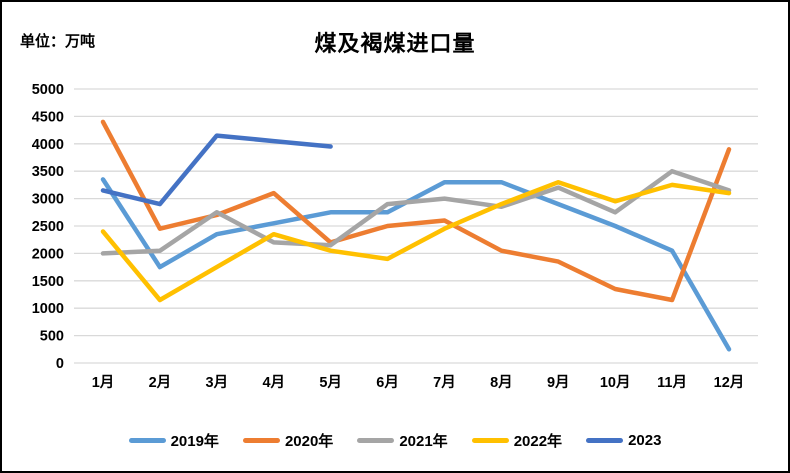 This screenshot has height=473, width=790. Describe the element at coordinates (48, 254) in the screenshot. I see `y-axis-tick-label: 2000` at that location.